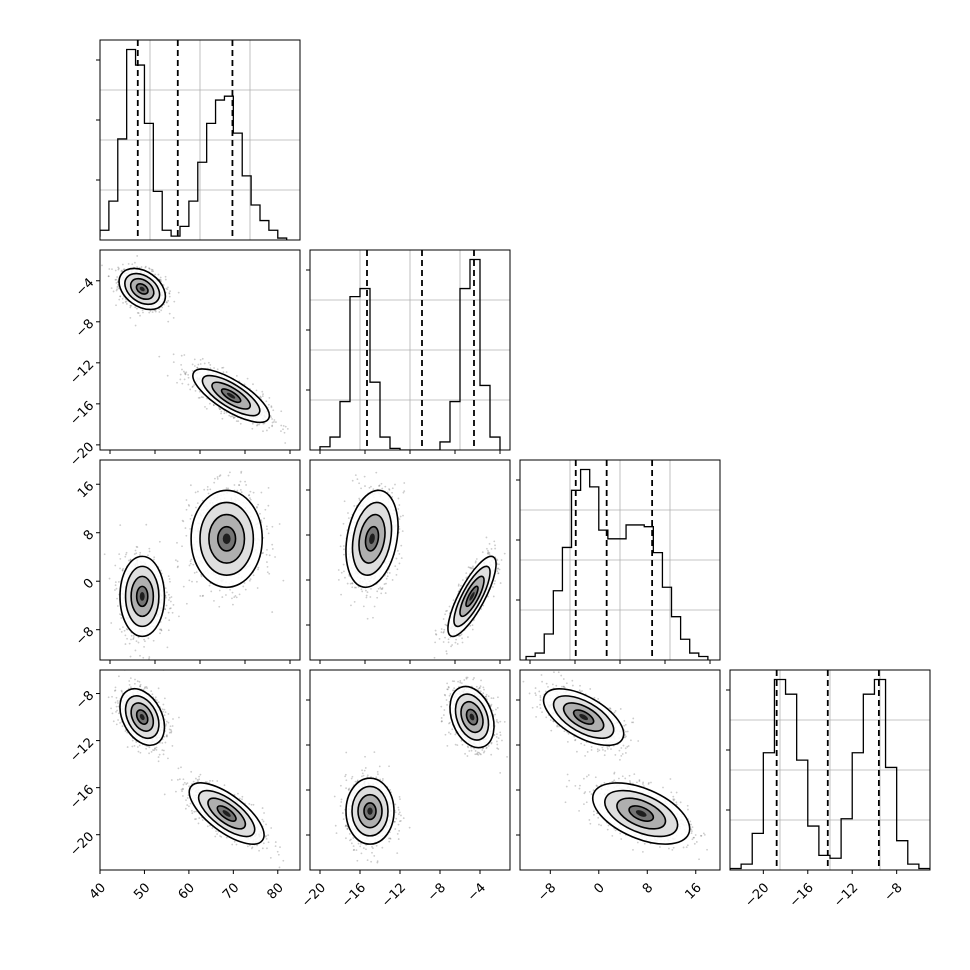 The height and width of the screenshot is (970, 970). I want to click on x-tick-label: 16, so click(693, 891).